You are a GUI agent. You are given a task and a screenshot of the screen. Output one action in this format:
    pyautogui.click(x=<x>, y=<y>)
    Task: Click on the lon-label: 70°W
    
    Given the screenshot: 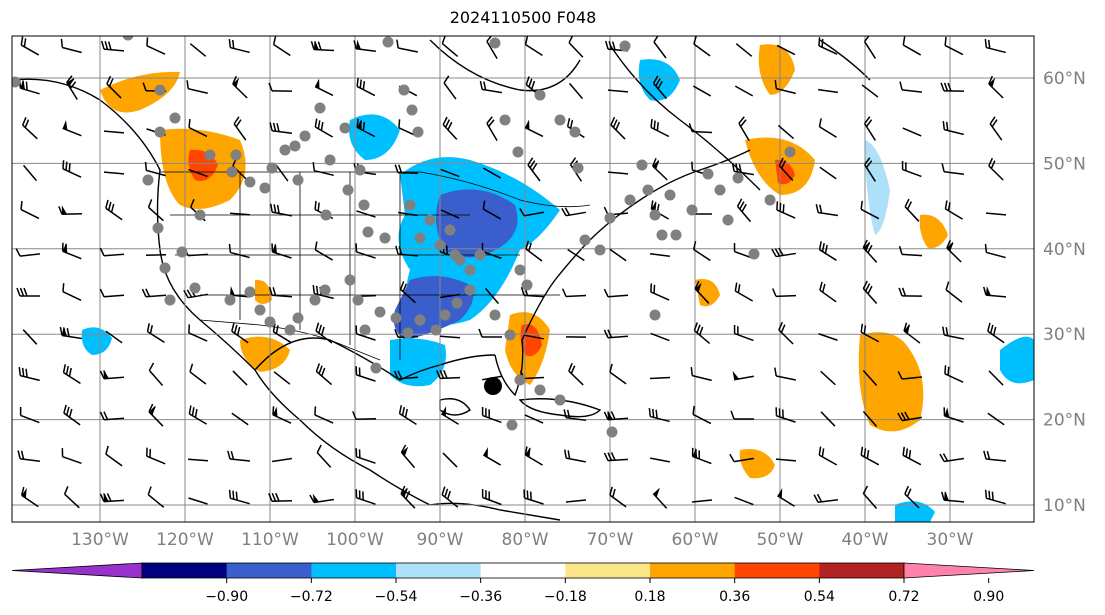 What is the action you would take?
    pyautogui.click(x=610, y=540)
    